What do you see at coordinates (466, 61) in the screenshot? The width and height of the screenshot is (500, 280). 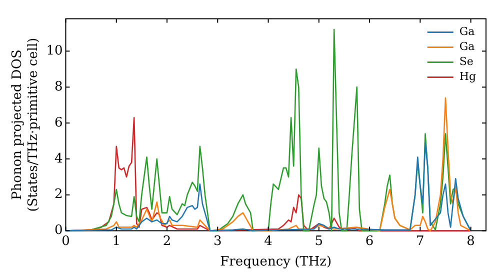 I see `legend-label: Se` at bounding box center [466, 61].